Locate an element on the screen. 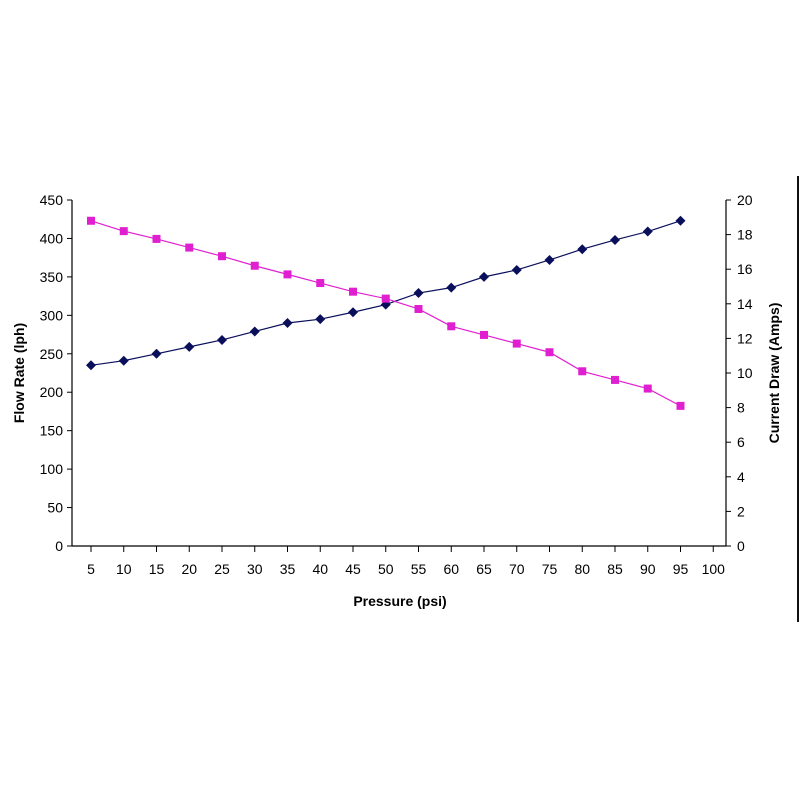 The height and width of the screenshot is (800, 800). x-tick-label: 90 is located at coordinates (648, 569).